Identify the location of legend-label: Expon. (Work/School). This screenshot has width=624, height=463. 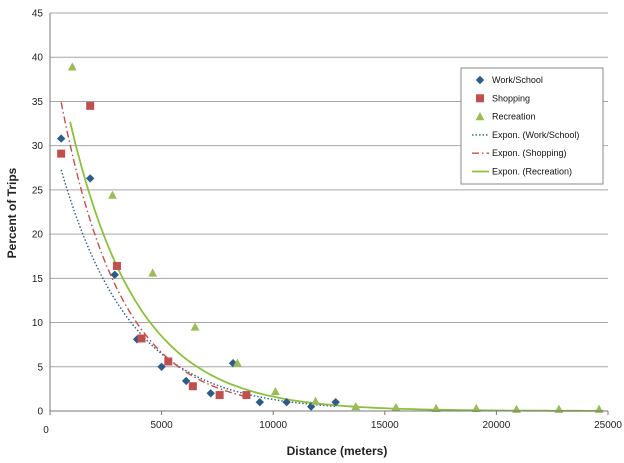
(535, 135).